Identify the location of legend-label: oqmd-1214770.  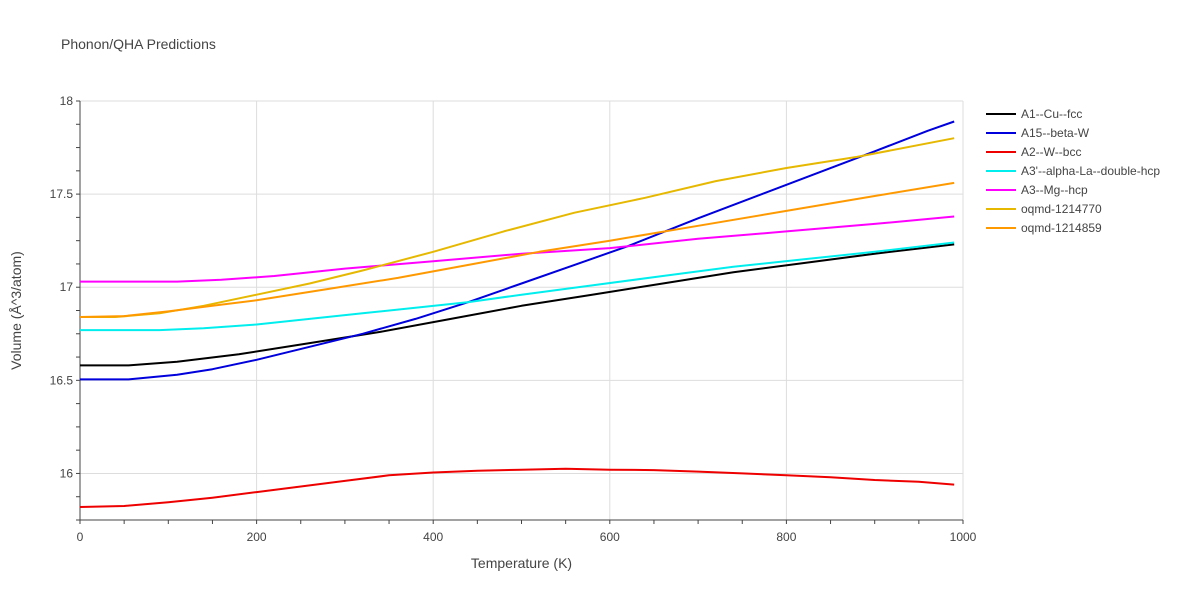
(1061, 209).